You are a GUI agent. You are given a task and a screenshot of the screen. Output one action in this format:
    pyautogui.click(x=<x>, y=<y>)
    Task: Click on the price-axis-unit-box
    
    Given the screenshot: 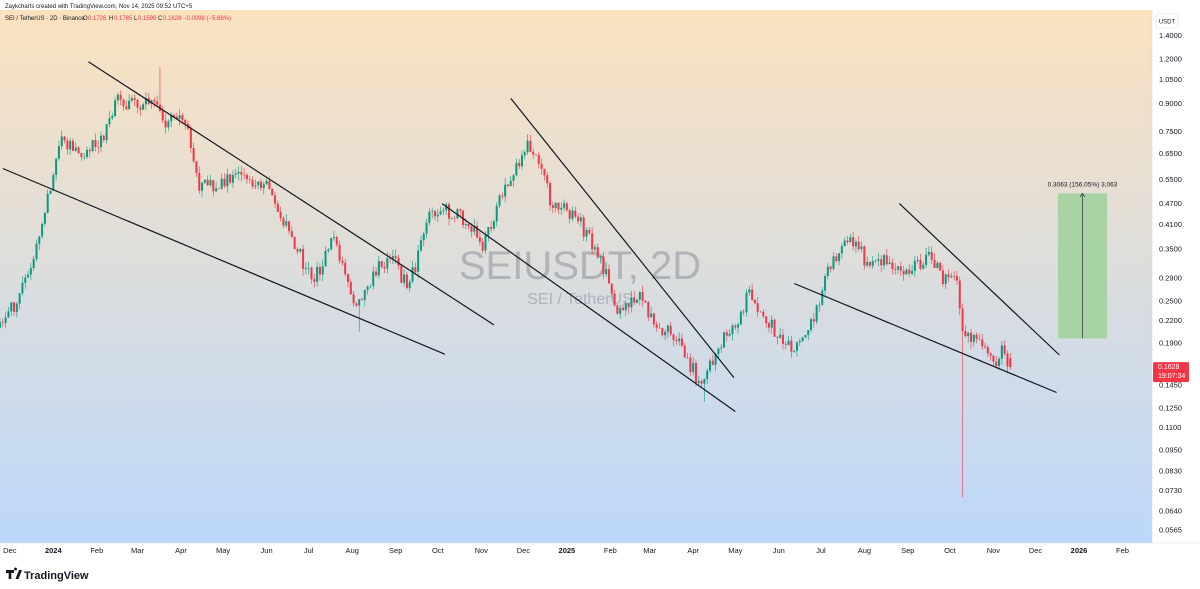 What is the action you would take?
    pyautogui.click(x=1167, y=21)
    